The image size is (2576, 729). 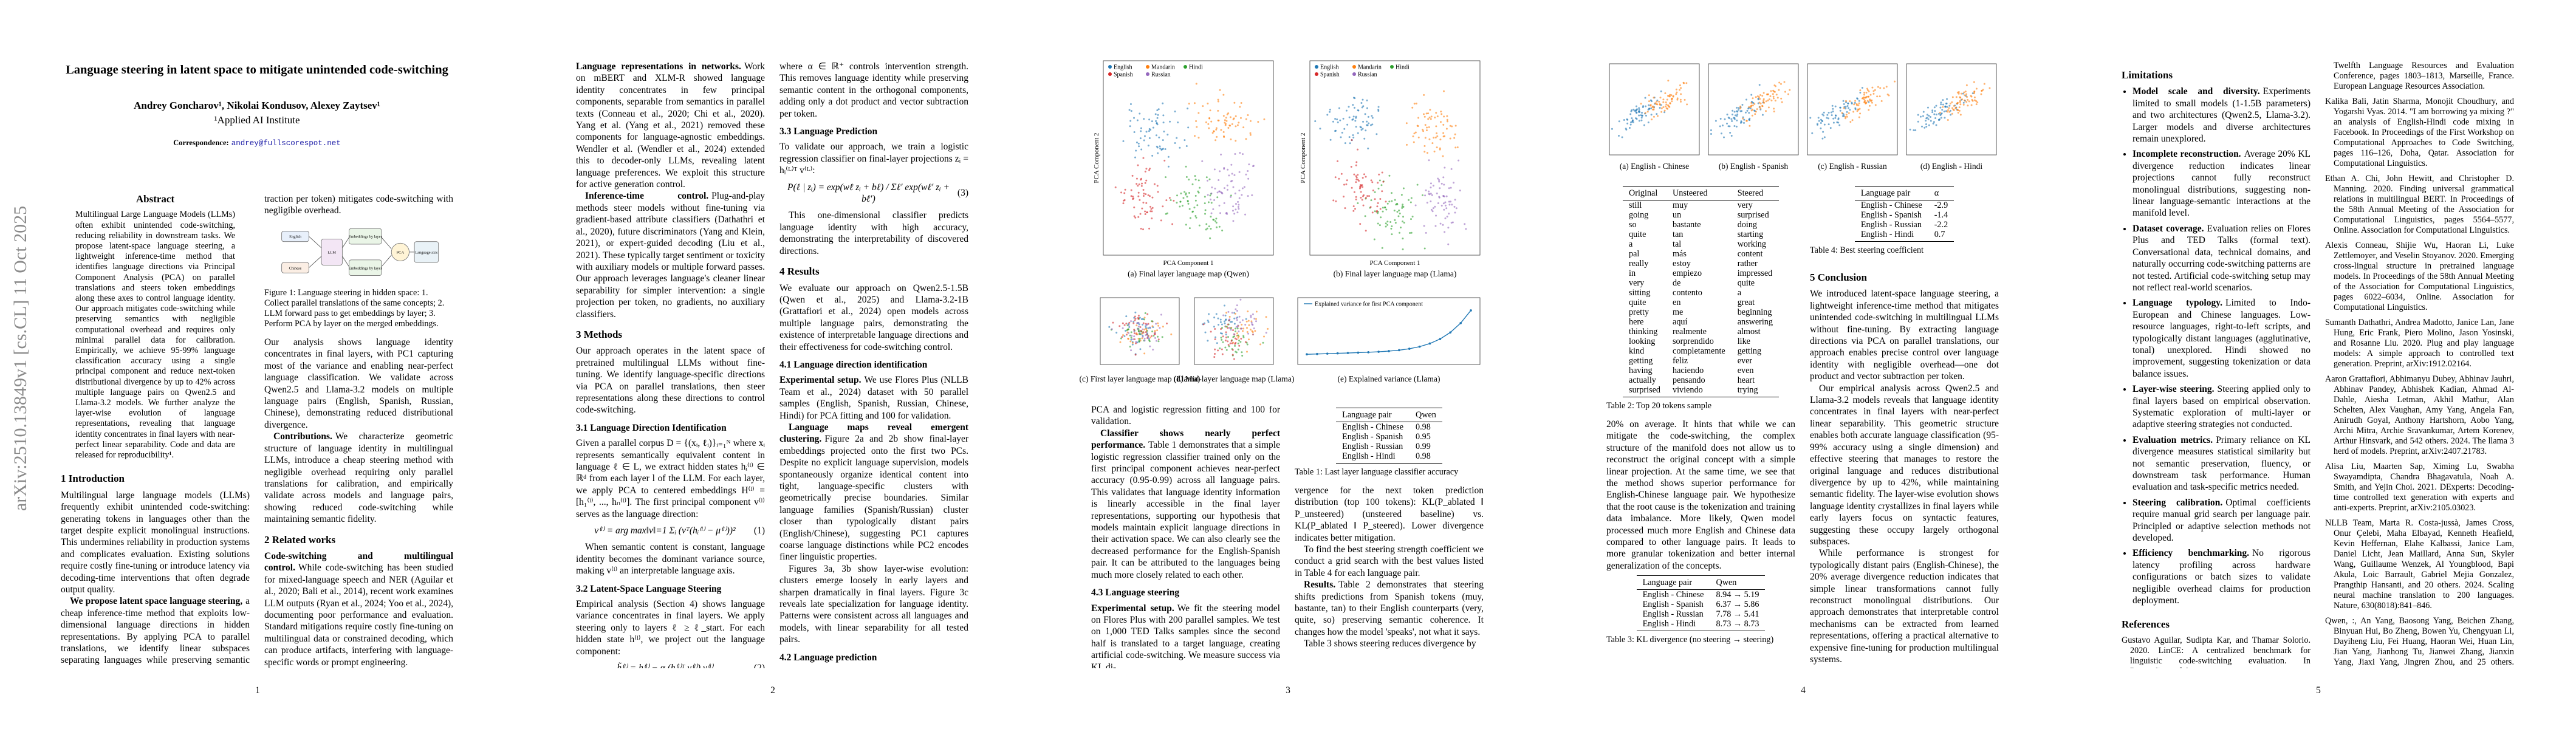 I want to click on table-row: quite en great, so click(x=1701, y=302).